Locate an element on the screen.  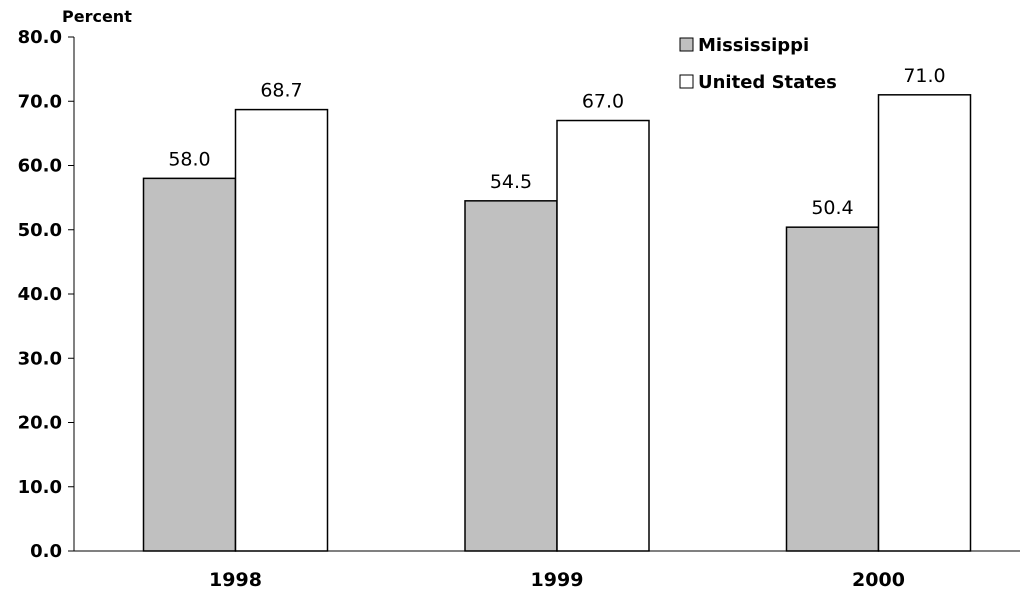
data-label-united-states-1999: 67.0 is located at coordinates (603, 102).